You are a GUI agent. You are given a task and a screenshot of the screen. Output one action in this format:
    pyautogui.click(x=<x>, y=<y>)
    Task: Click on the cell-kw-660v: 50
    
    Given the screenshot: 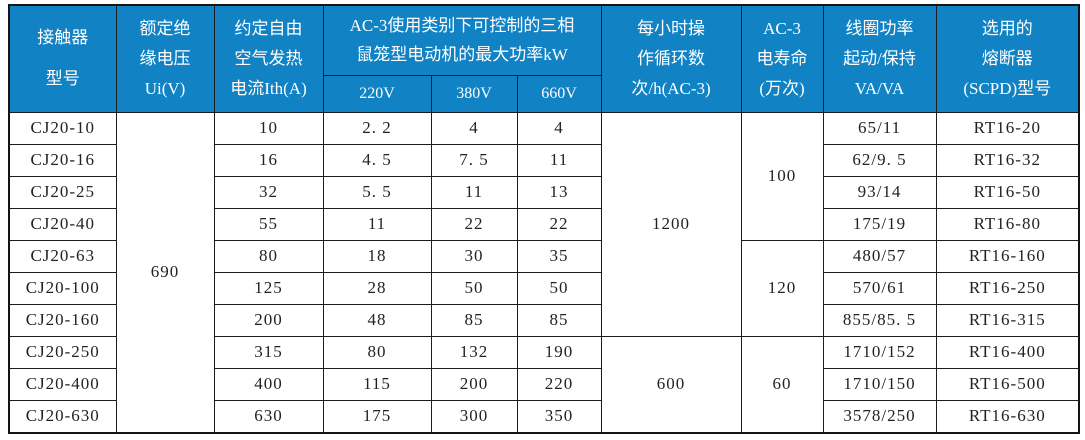 What is the action you would take?
    pyautogui.click(x=559, y=288)
    